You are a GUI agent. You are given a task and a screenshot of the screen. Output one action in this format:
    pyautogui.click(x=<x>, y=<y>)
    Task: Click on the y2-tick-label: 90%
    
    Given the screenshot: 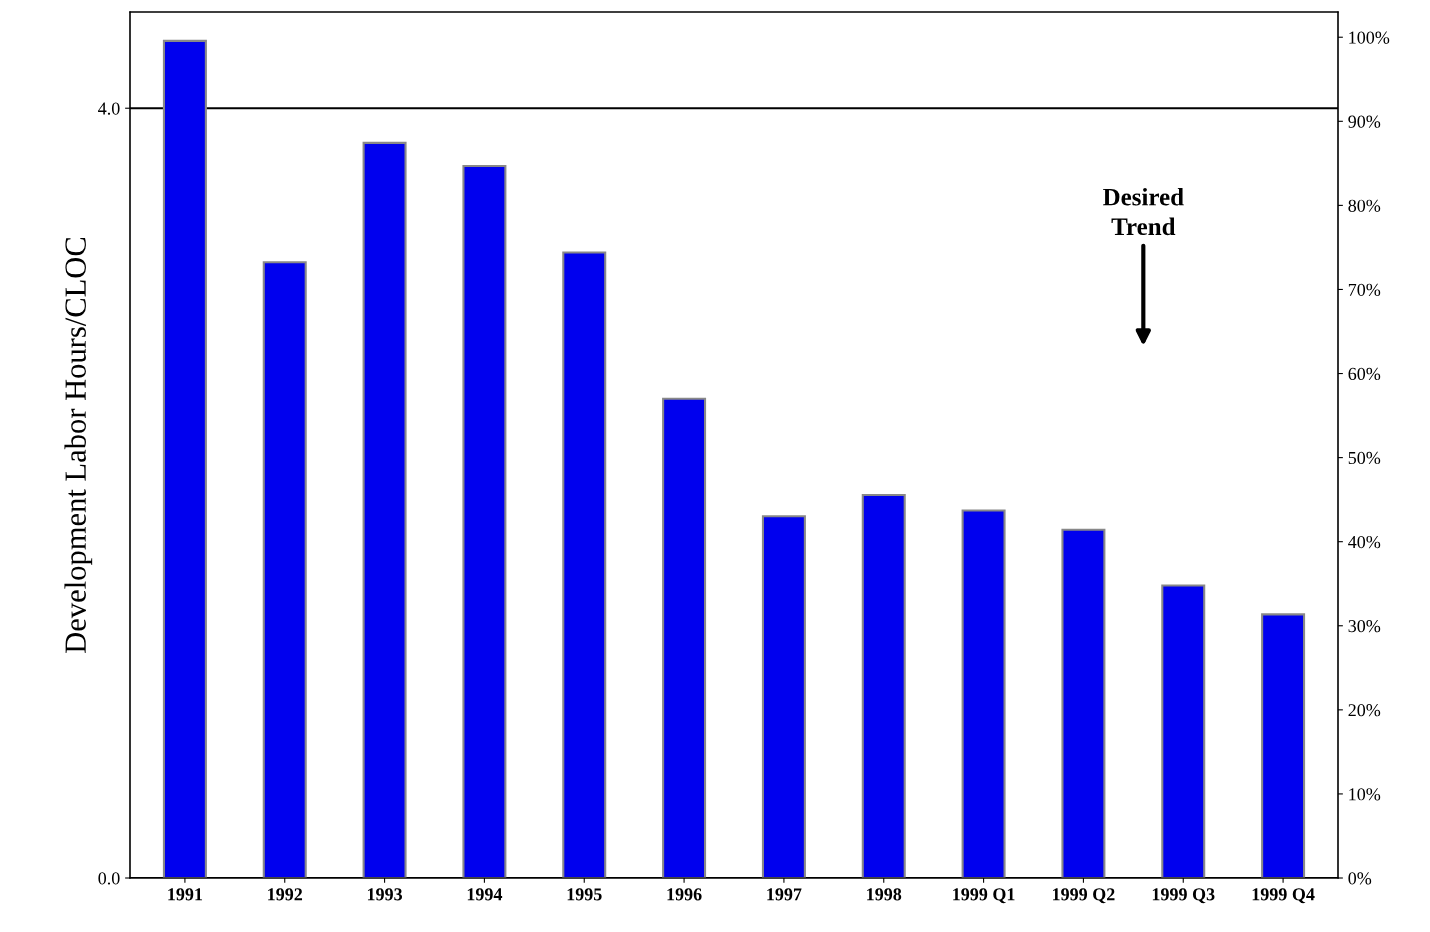 What is the action you would take?
    pyautogui.click(x=1364, y=121)
    